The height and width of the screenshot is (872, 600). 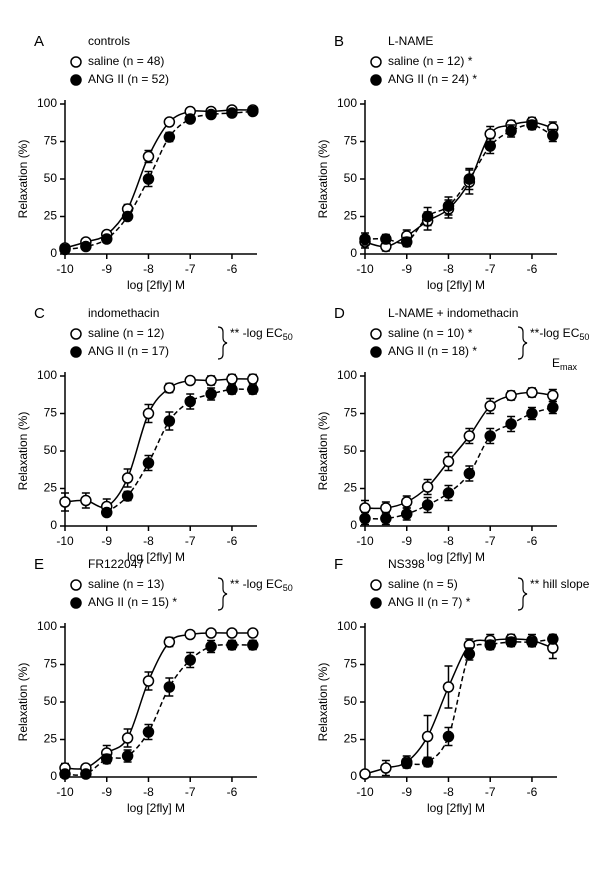 I want to click on panel-label: F, so click(x=338, y=564).